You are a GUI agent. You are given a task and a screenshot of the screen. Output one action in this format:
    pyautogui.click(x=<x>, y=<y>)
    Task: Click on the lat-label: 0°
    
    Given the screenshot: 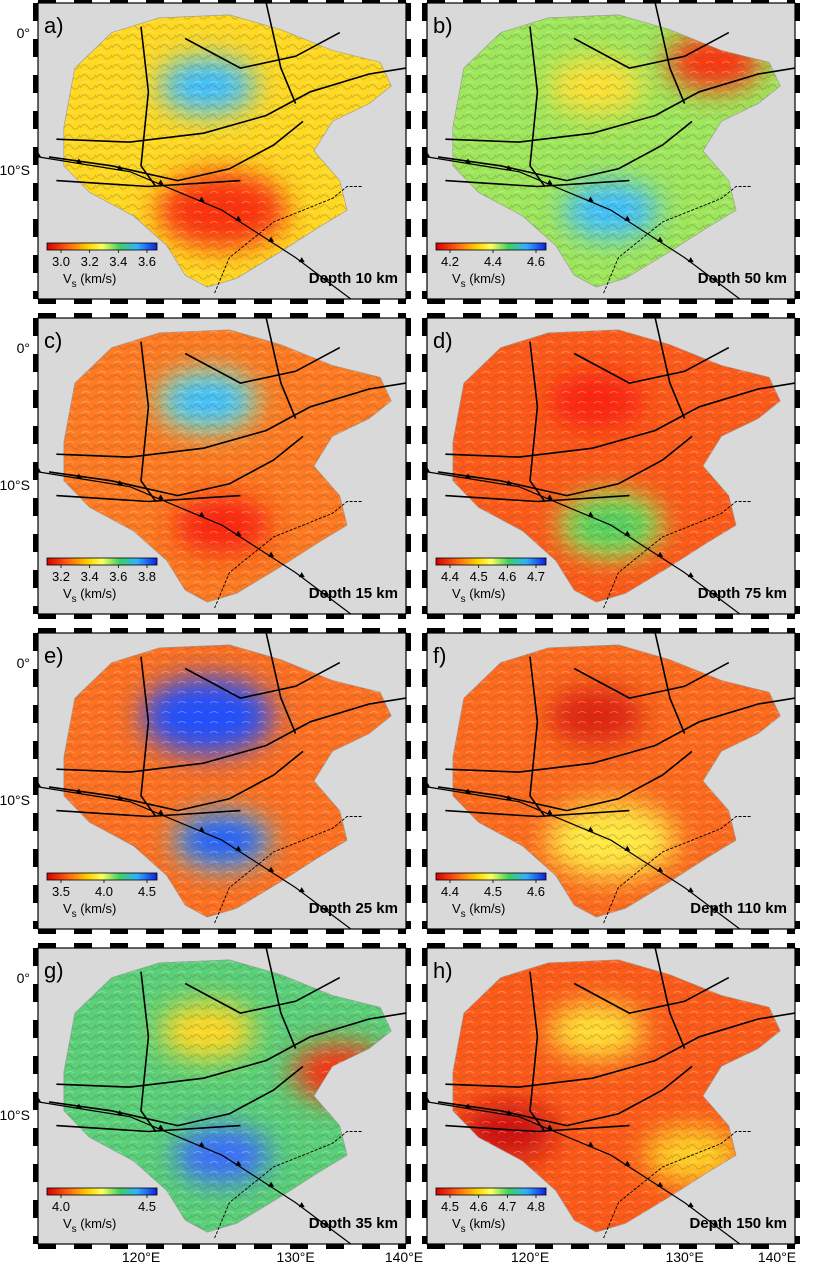 What is the action you would take?
    pyautogui.click(x=23, y=348)
    